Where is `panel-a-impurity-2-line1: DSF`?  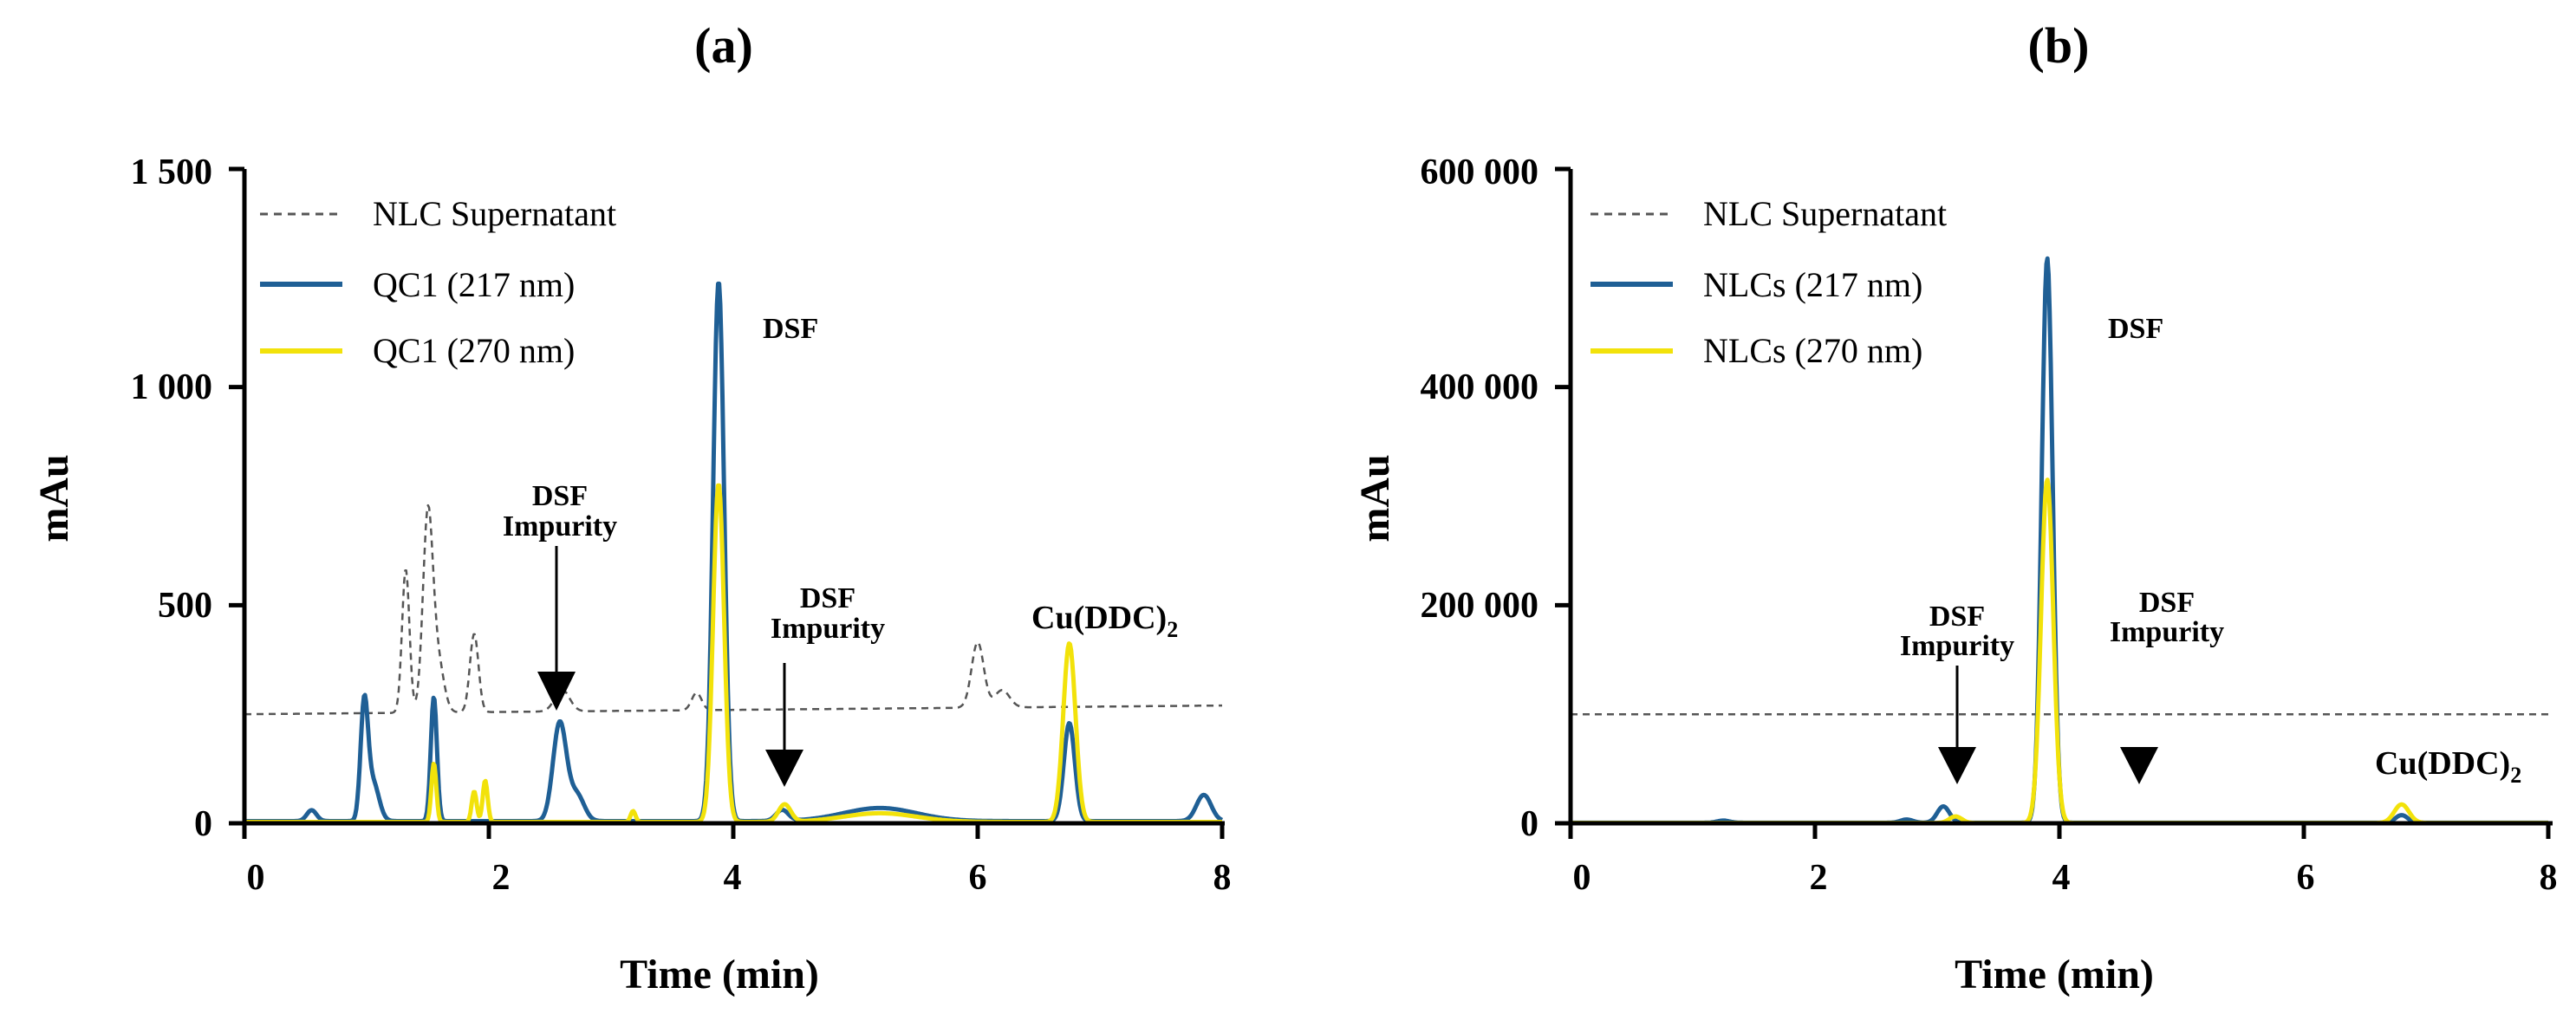
panel-a-impurity-2-line1: DSF is located at coordinates (827, 598).